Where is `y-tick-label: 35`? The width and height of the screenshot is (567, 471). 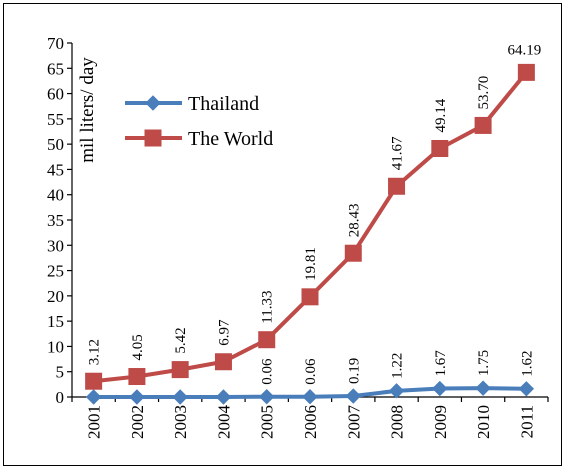
y-tick-label: 35 is located at coordinates (55, 220).